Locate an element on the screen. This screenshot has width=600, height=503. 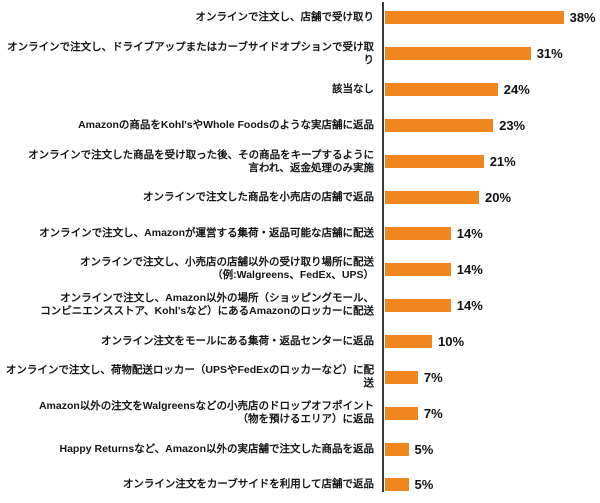
value-label: 31% is located at coordinates (549, 54).